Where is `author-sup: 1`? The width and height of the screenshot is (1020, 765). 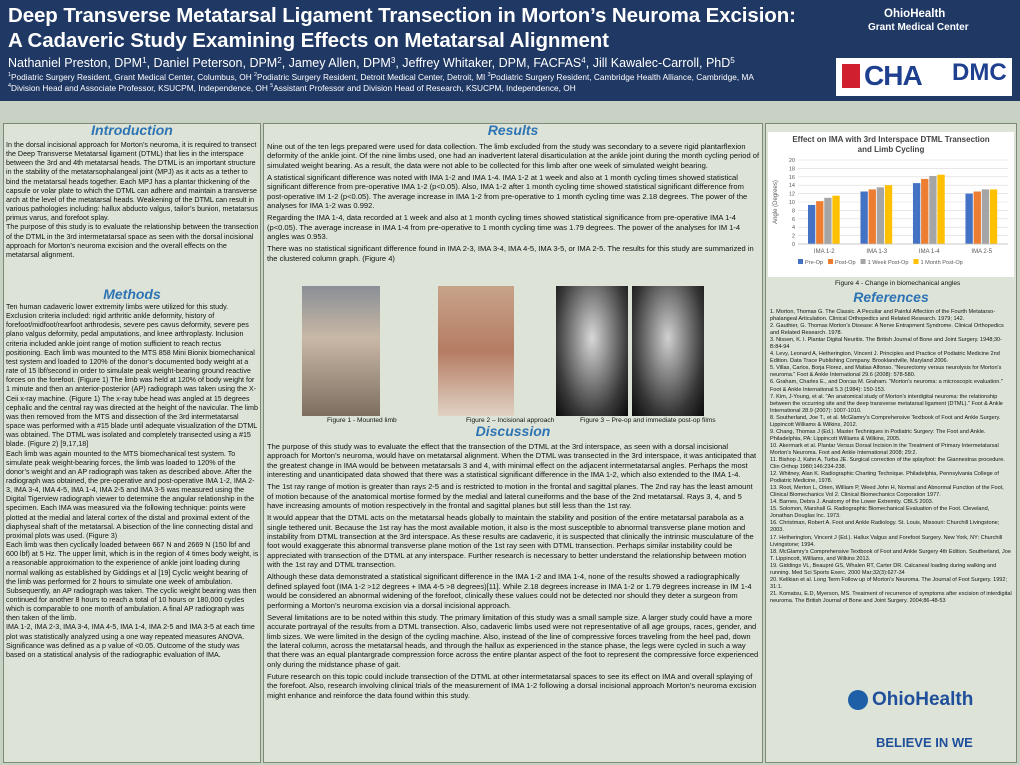 author-sup: 1 is located at coordinates (144, 60).